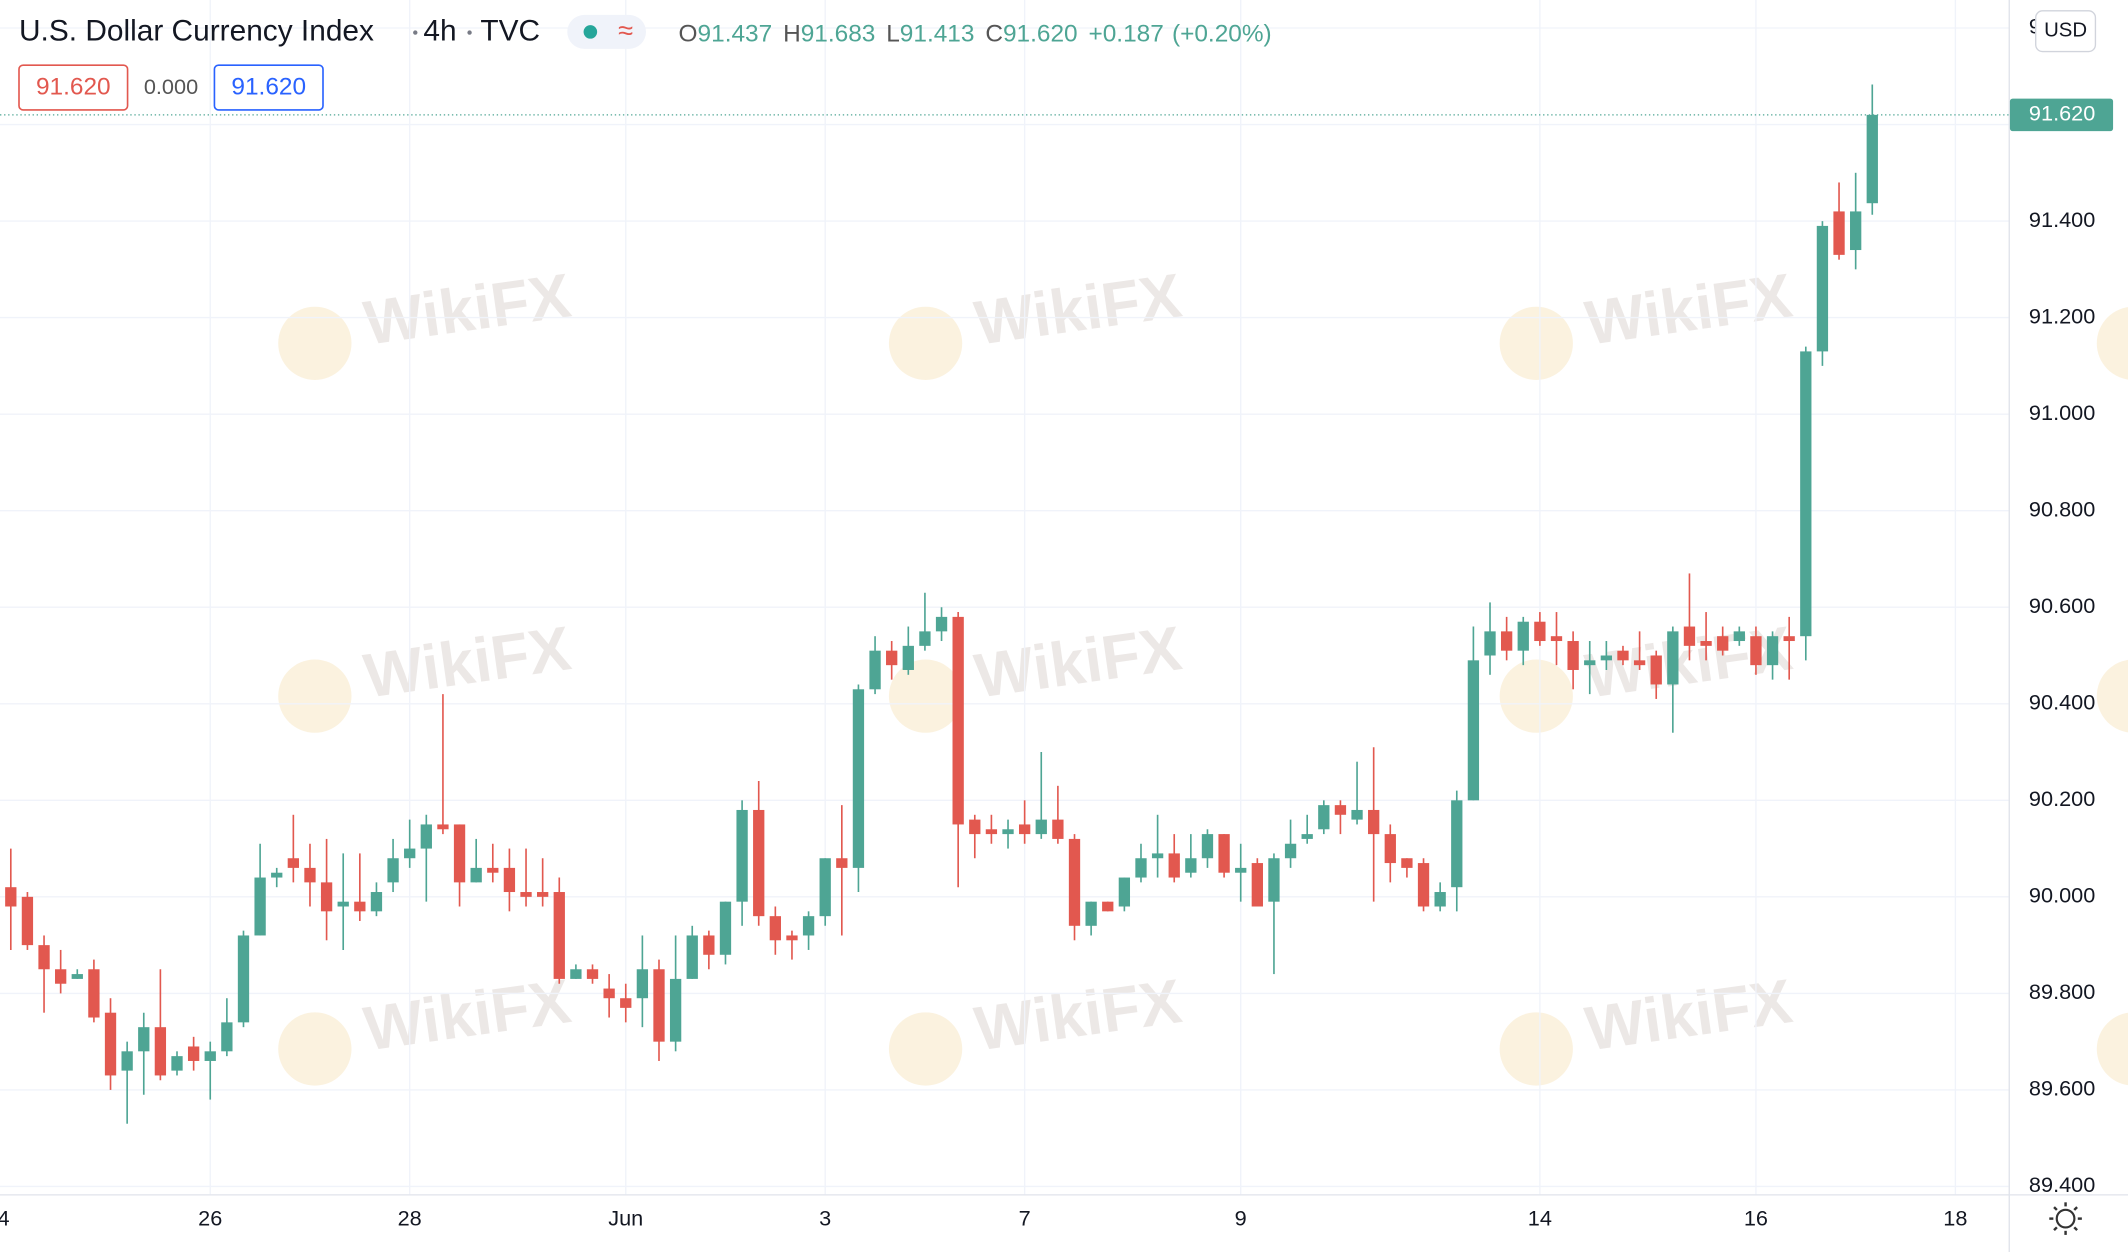  Describe the element at coordinates (1756, 1218) in the screenshot. I see `x-tick-label: 16` at that location.